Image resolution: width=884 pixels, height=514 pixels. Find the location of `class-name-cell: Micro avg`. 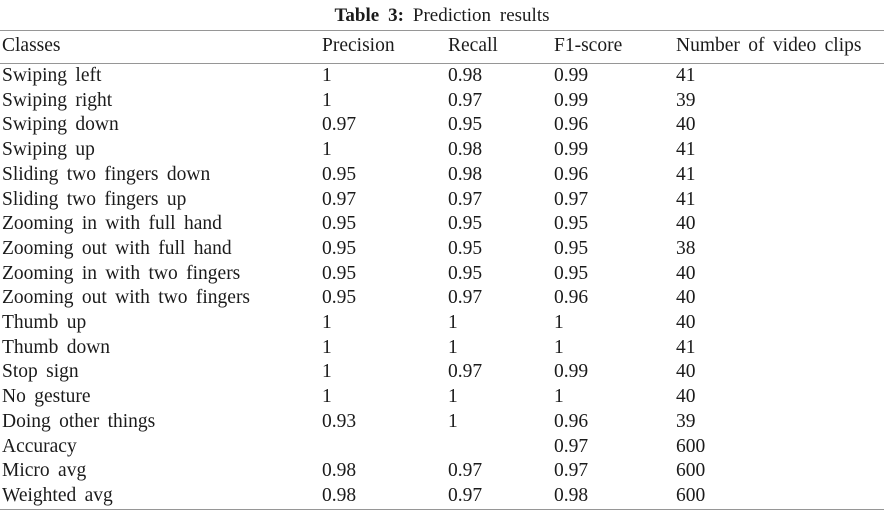

class-name-cell: Micro avg is located at coordinates (44, 471).